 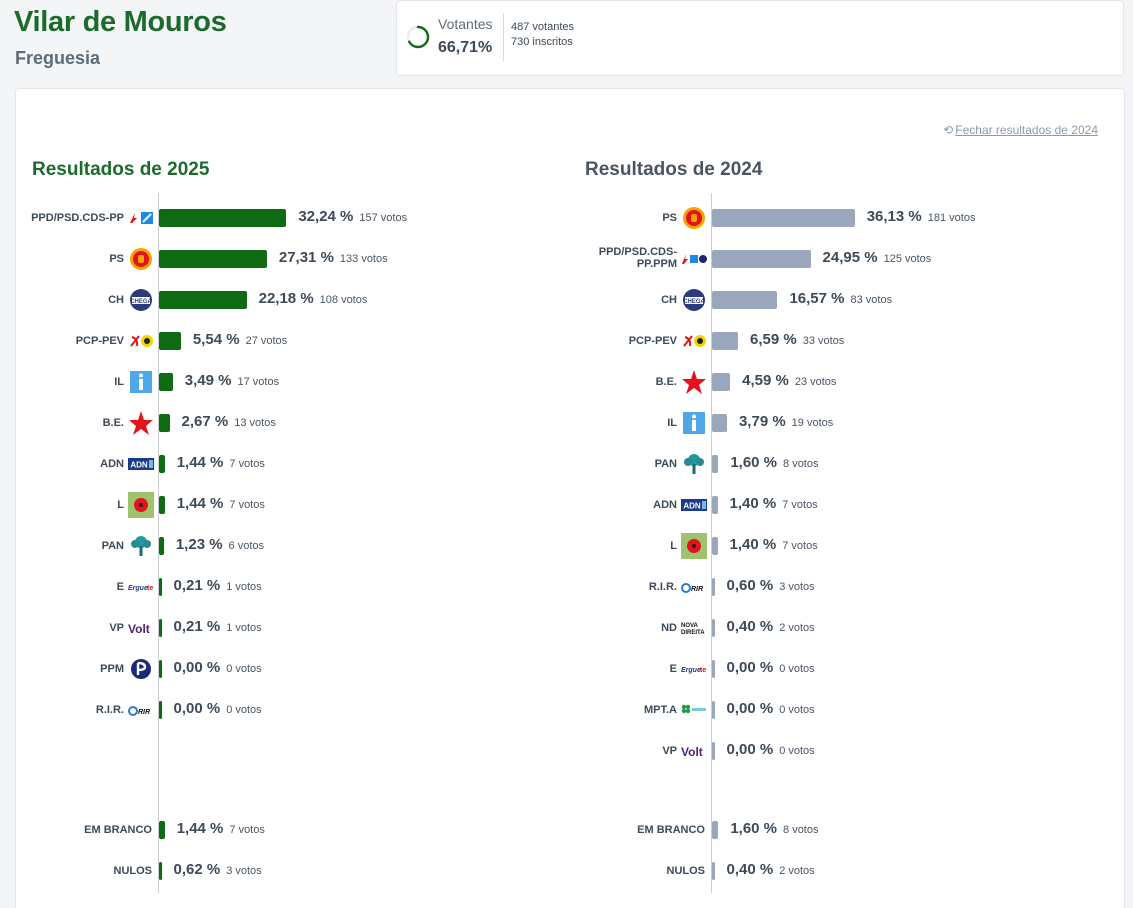 I want to click on votes-count: 2 votos, so click(x=797, y=628).